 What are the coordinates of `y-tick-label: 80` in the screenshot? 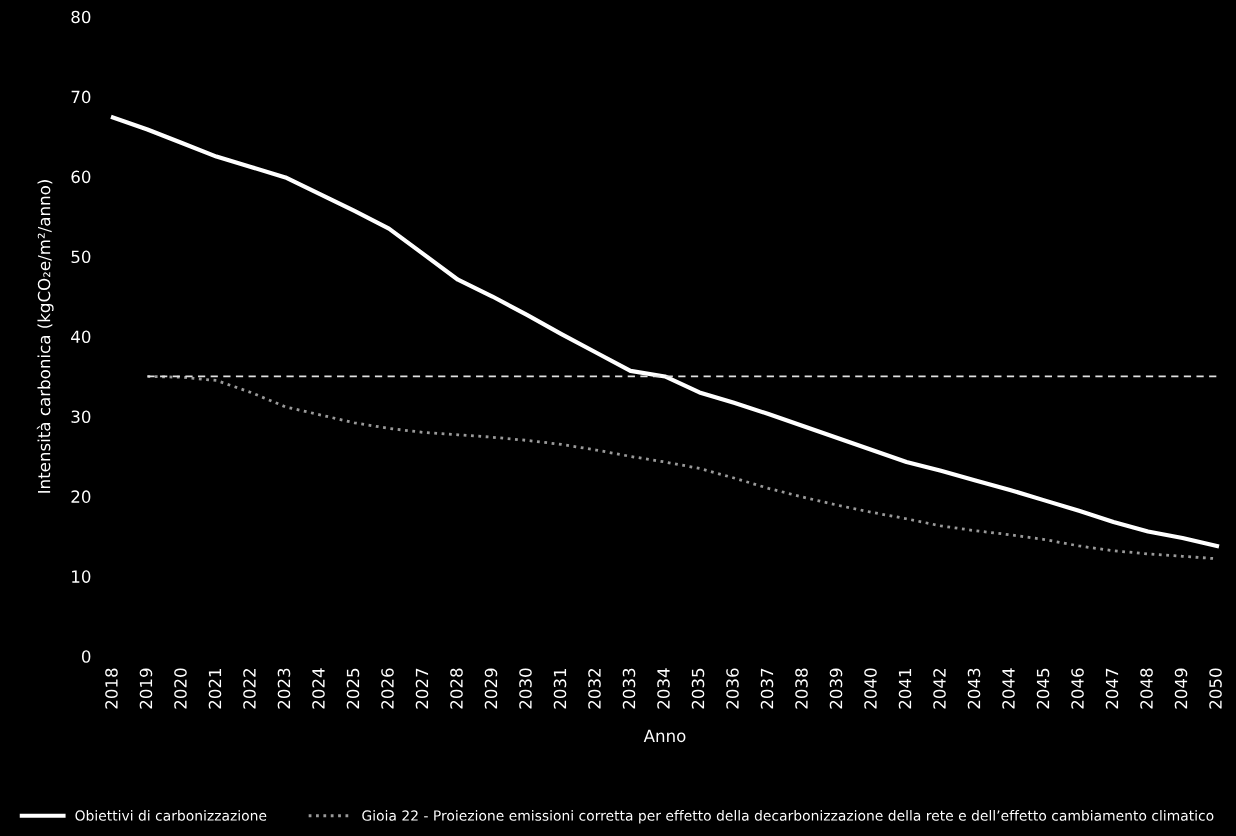 It's located at (81, 17).